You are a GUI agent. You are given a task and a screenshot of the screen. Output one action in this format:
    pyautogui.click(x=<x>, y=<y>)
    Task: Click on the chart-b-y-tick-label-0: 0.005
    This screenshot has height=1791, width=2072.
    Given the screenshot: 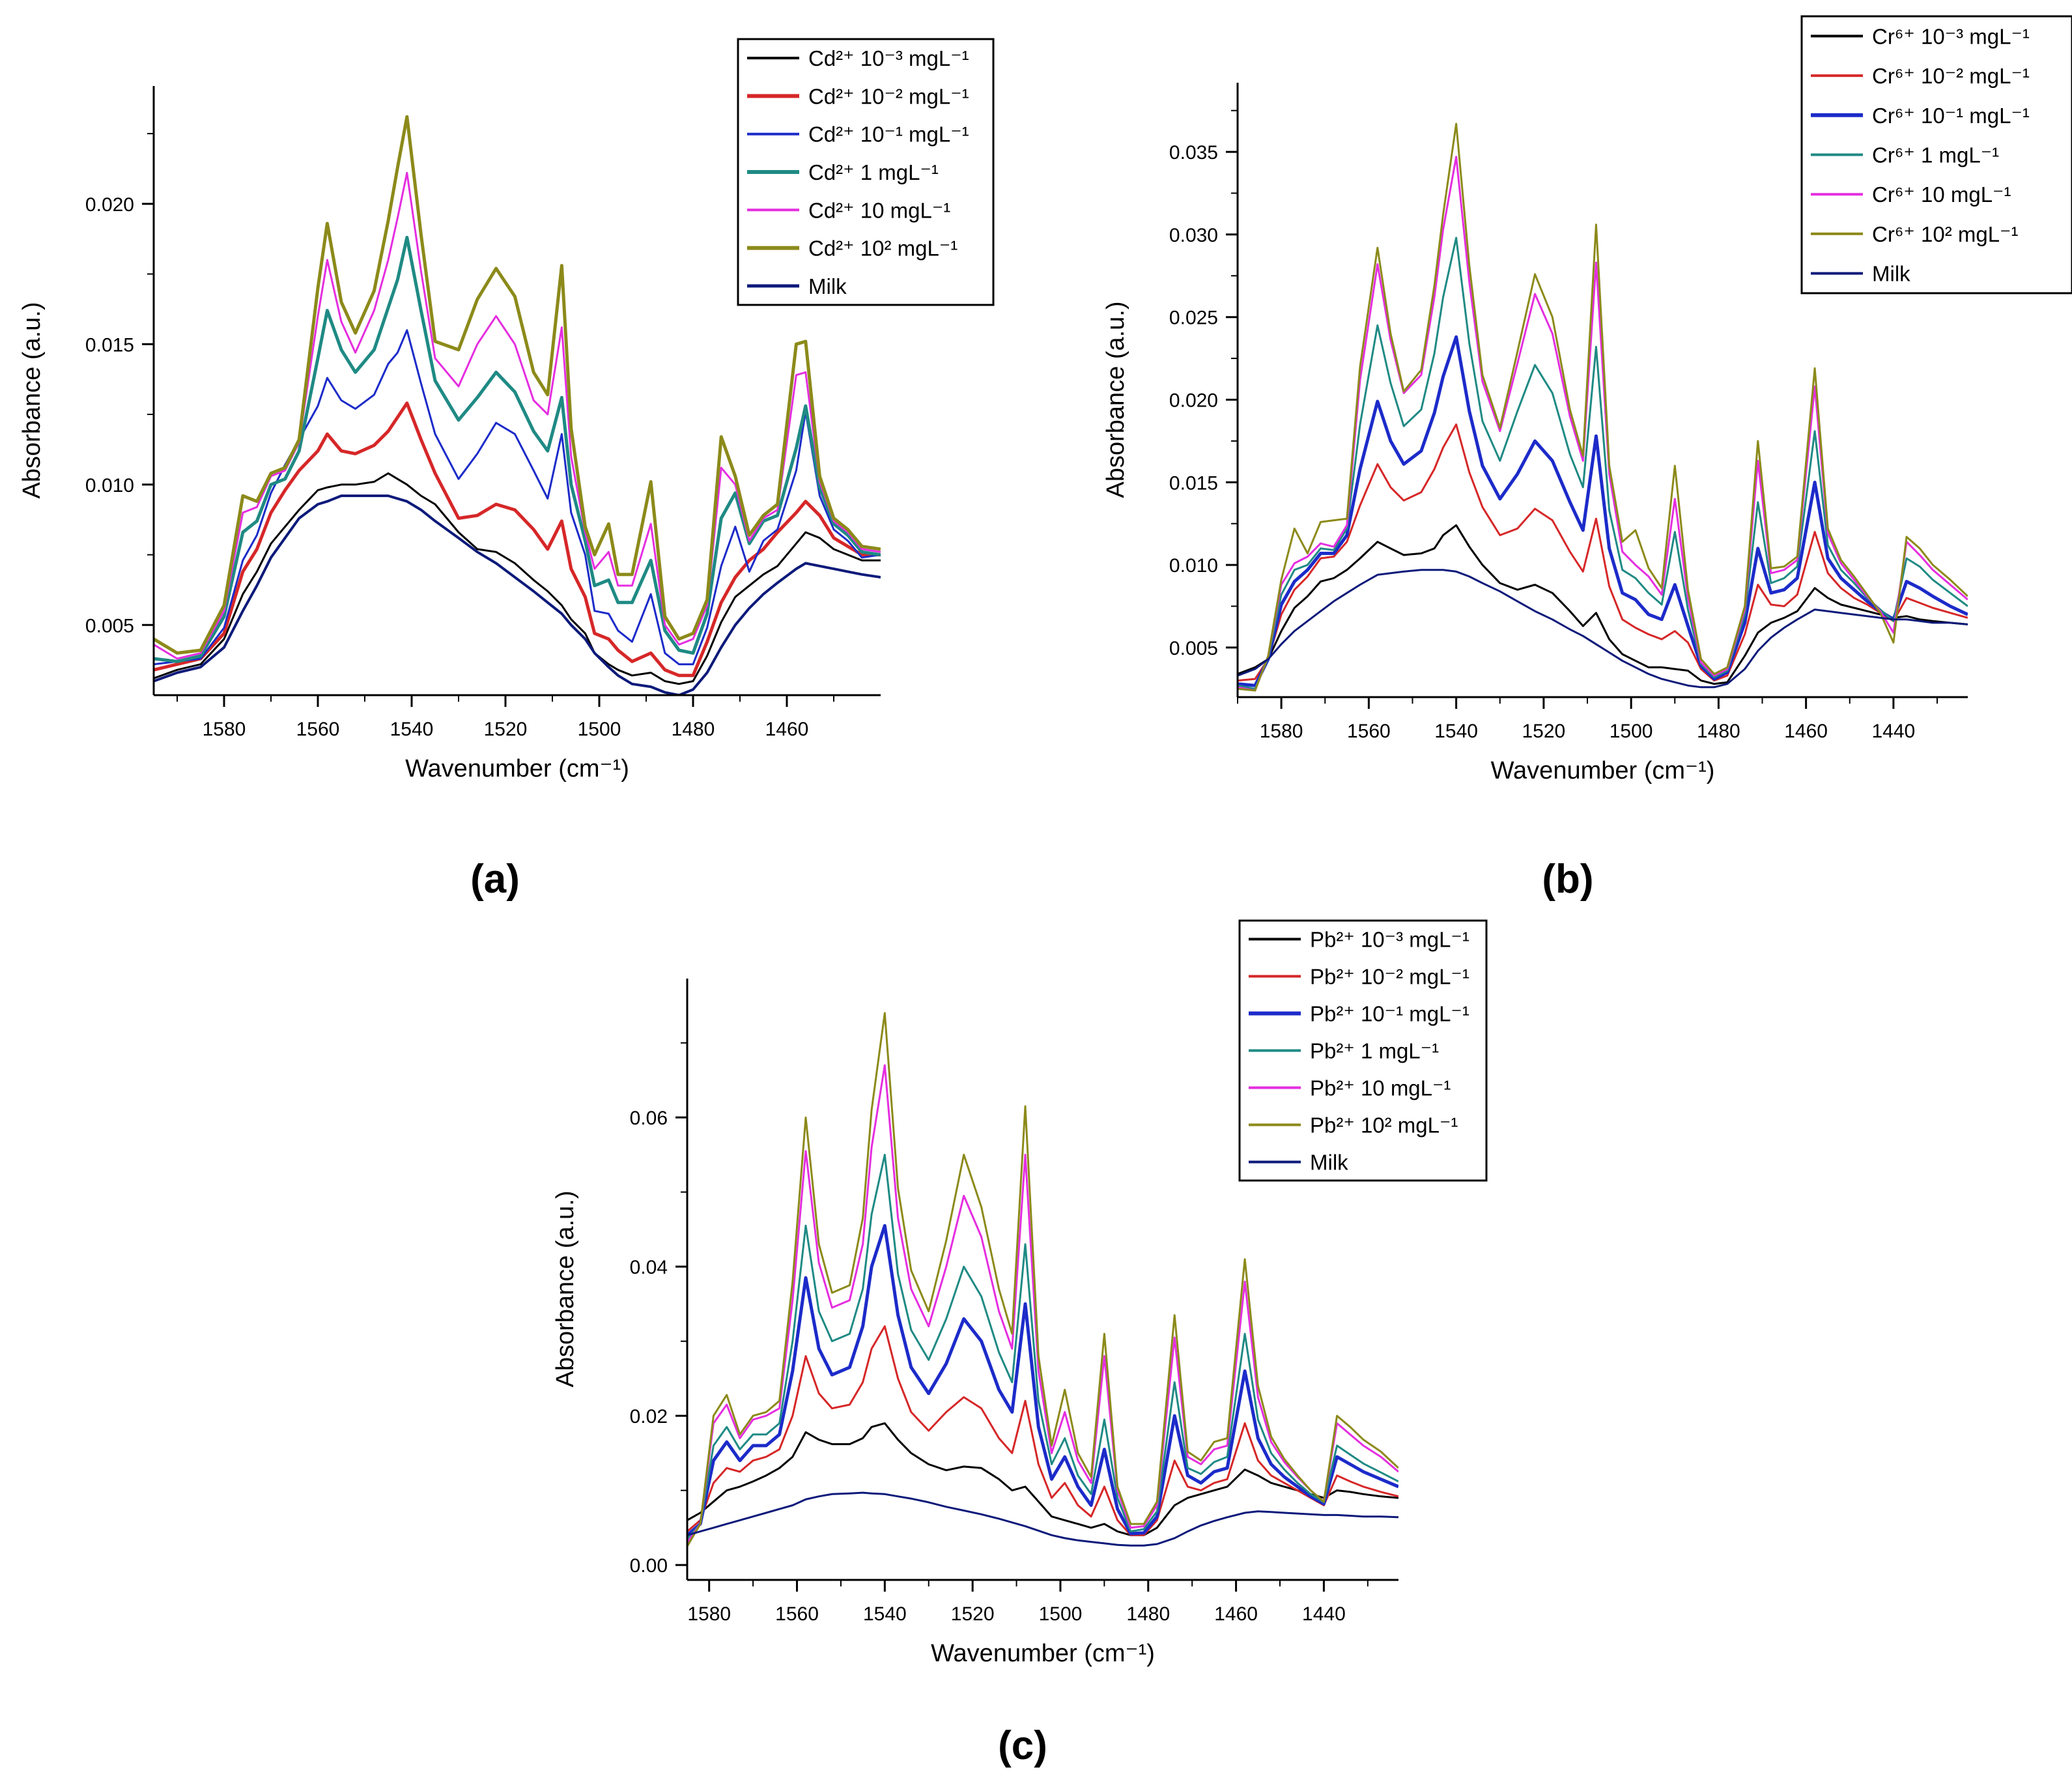 What is the action you would take?
    pyautogui.click(x=1193, y=648)
    